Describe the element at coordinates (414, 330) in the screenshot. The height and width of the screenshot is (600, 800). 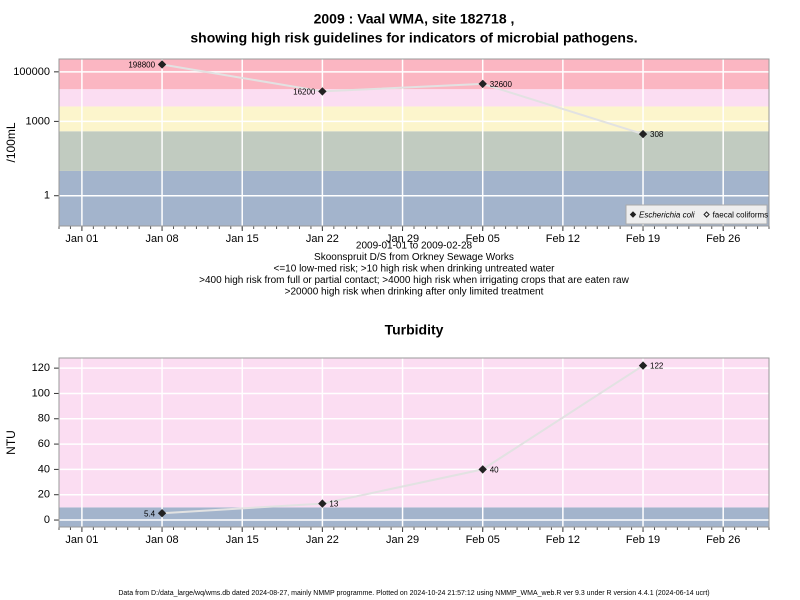
I see `chart-title: Turbidity` at that location.